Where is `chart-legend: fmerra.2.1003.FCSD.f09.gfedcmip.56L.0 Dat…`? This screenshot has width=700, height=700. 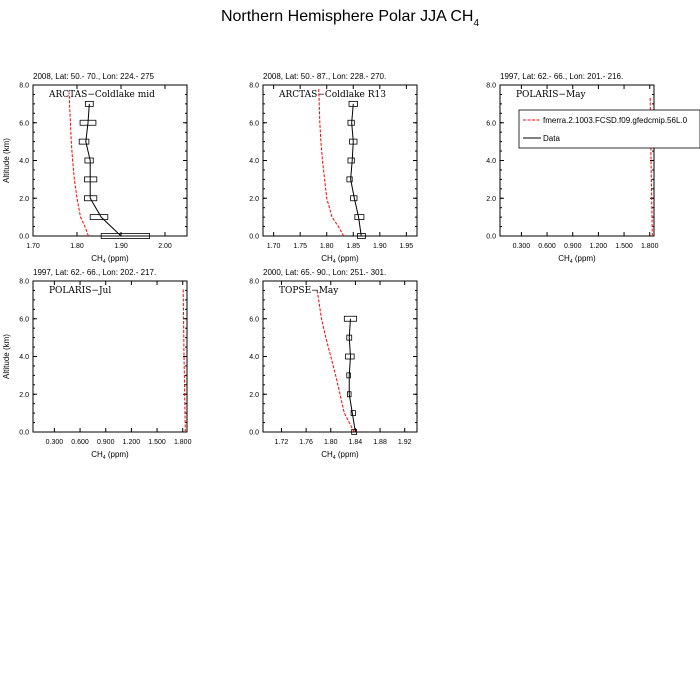 chart-legend: fmerra.2.1003.FCSD.f09.gfedcmip.56L.0 Dat… is located at coordinates (609, 129).